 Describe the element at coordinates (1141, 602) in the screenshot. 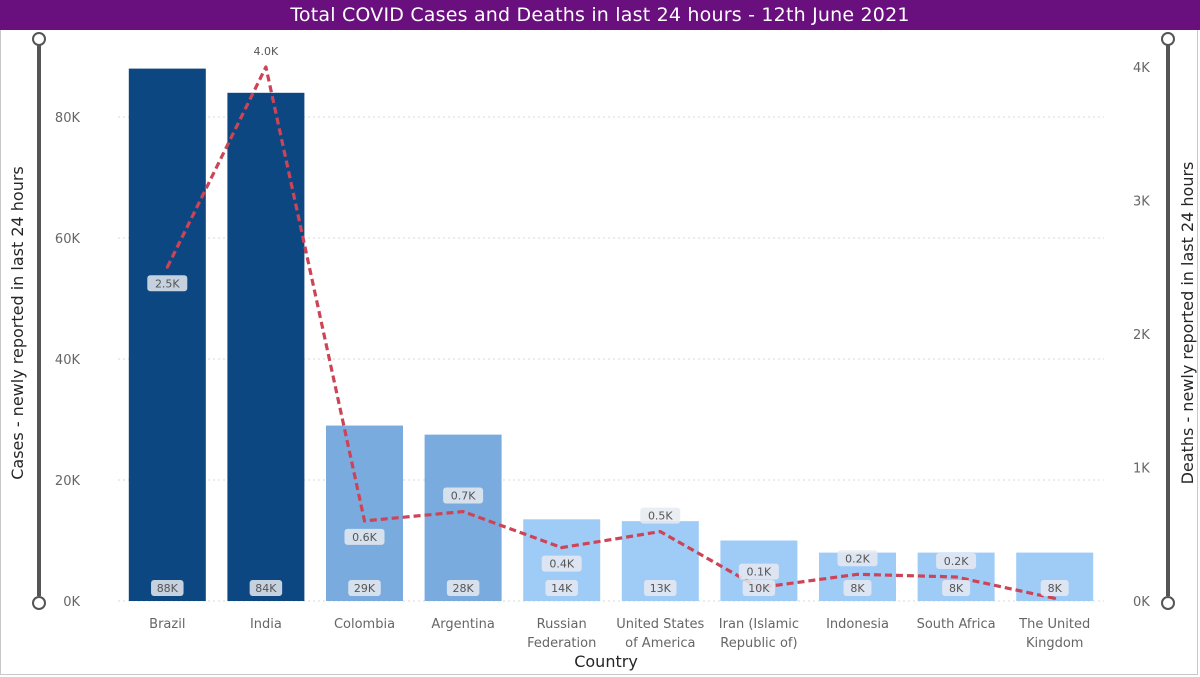

I see `y2-tick-label: 0K` at that location.